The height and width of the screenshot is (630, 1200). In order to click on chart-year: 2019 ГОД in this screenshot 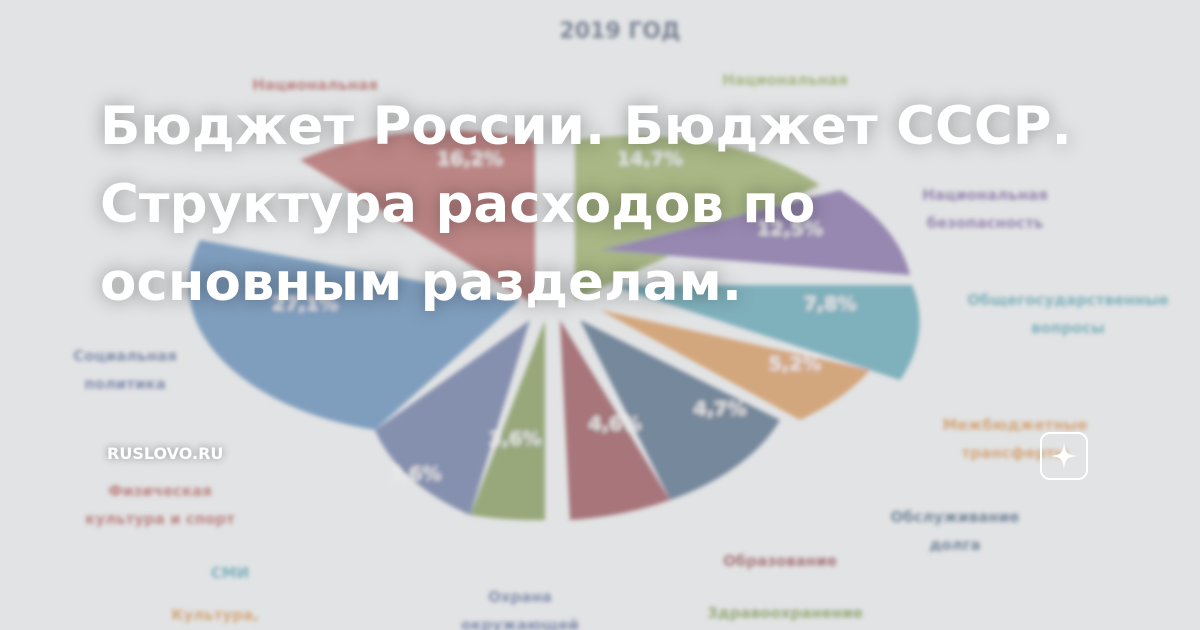, I will do `click(619, 31)`.